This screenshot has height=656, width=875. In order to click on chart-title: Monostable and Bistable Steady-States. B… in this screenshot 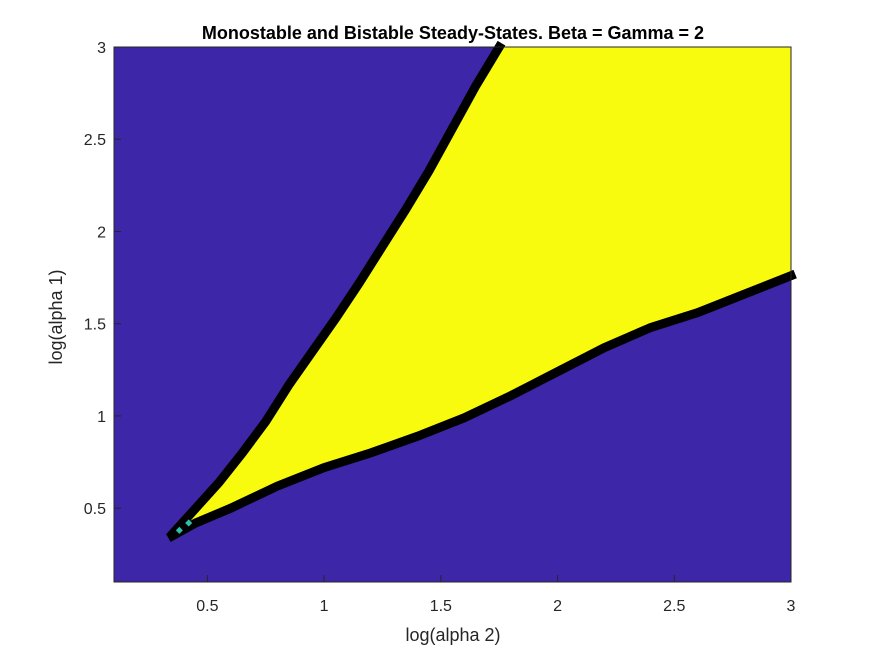, I will do `click(453, 33)`.